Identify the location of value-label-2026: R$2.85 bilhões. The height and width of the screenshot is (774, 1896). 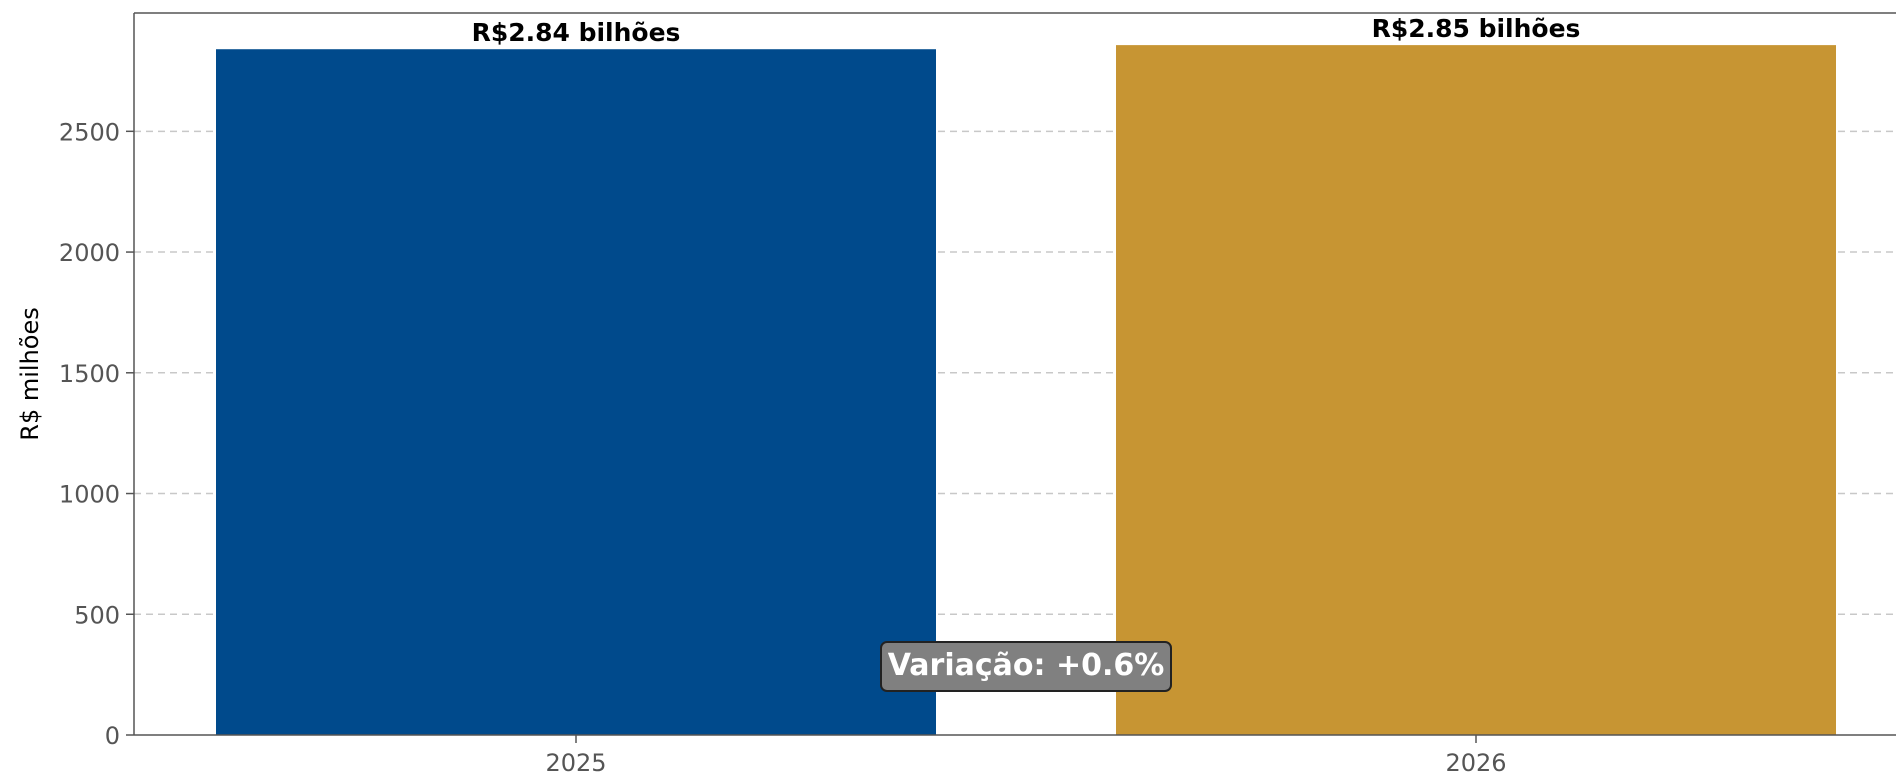
(1476, 28).